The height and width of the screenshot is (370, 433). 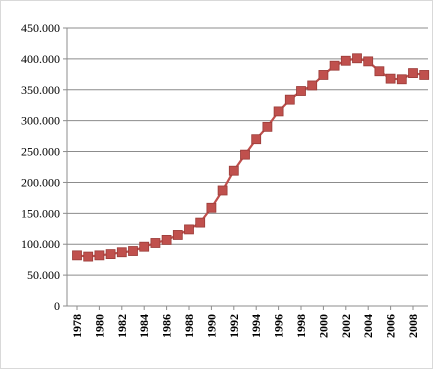 What do you see at coordinates (413, 326) in the screenshot?
I see `x-tick-label: 2008` at bounding box center [413, 326].